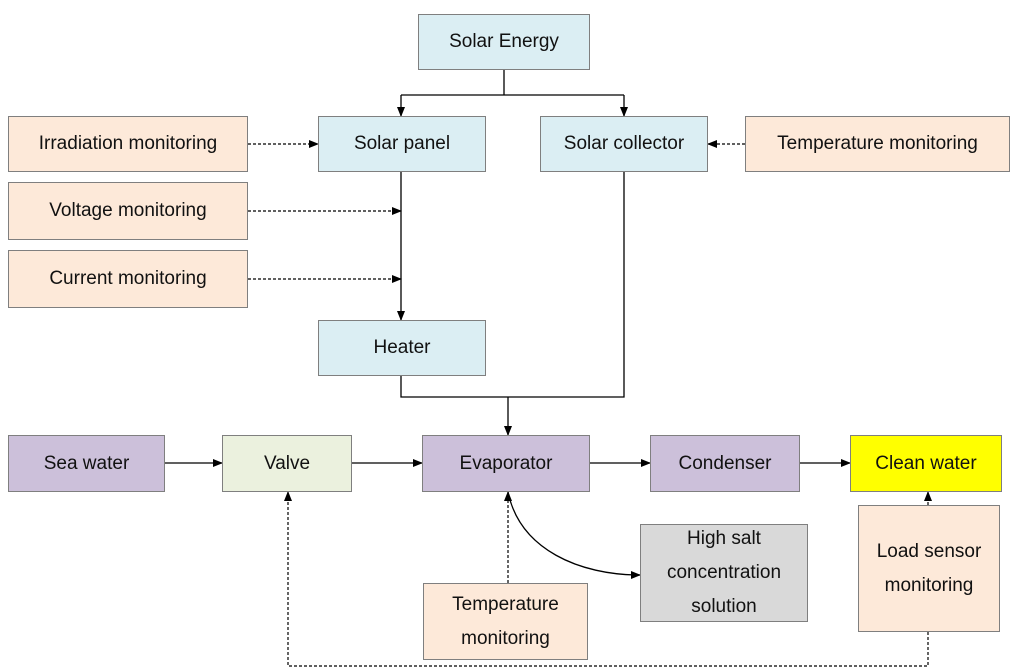 Image resolution: width=1014 pixels, height=669 pixels. What do you see at coordinates (574, 535) in the screenshot?
I see `curved-arrow` at bounding box center [574, 535].